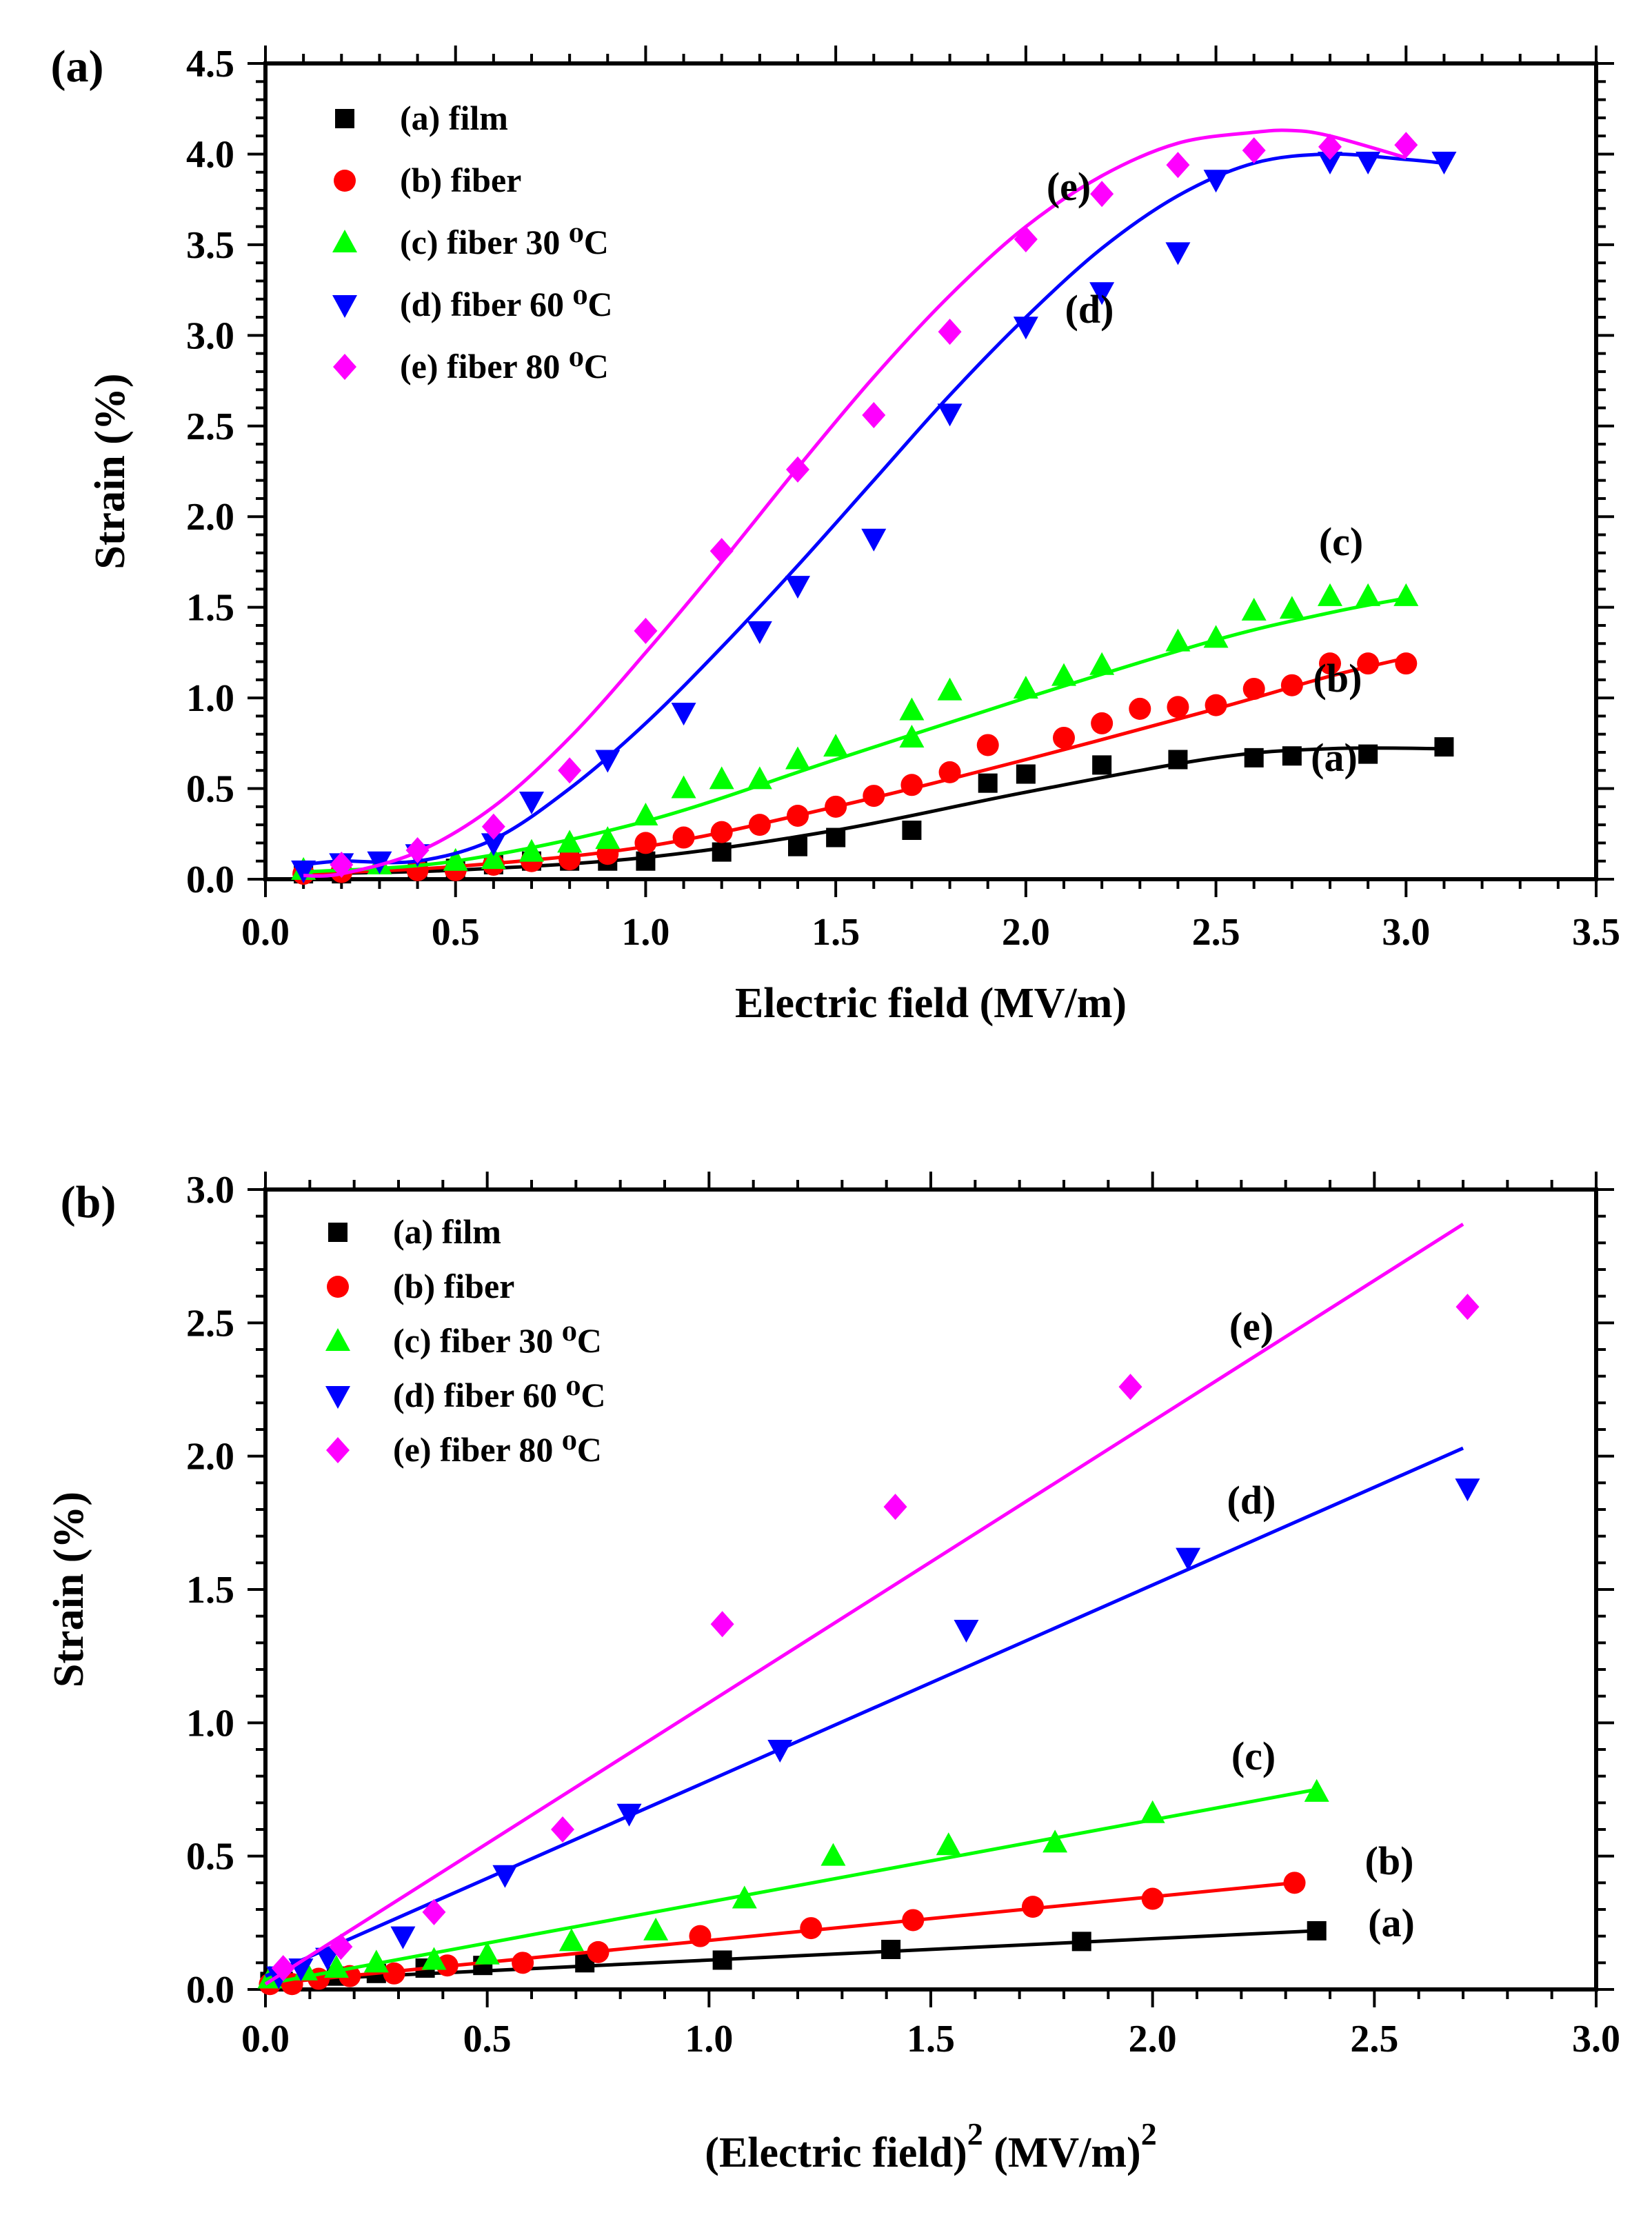 This screenshot has width=1652, height=2217. What do you see at coordinates (89, 1202) in the screenshot?
I see `panel-label: (b)` at bounding box center [89, 1202].